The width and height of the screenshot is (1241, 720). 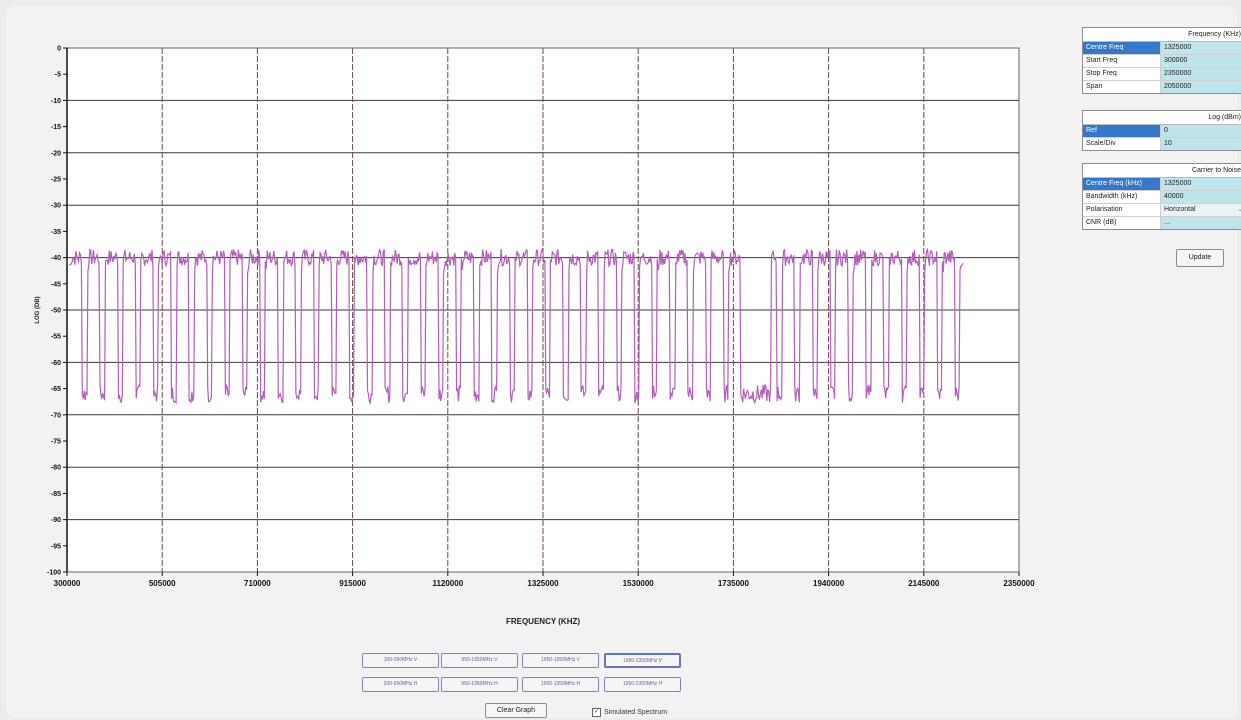 What do you see at coordinates (56, 546) in the screenshot?
I see `y-tick-label: -95` at bounding box center [56, 546].